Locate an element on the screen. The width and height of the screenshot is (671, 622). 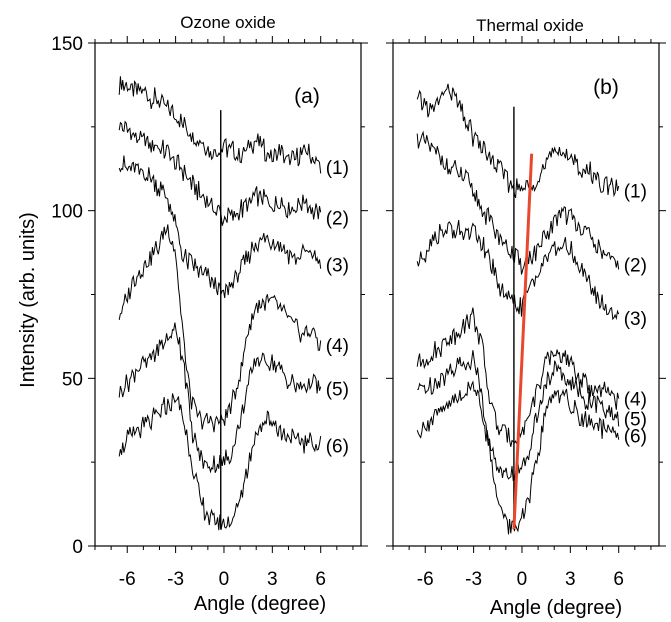
y-tick-label: 0 is located at coordinates (77, 547).